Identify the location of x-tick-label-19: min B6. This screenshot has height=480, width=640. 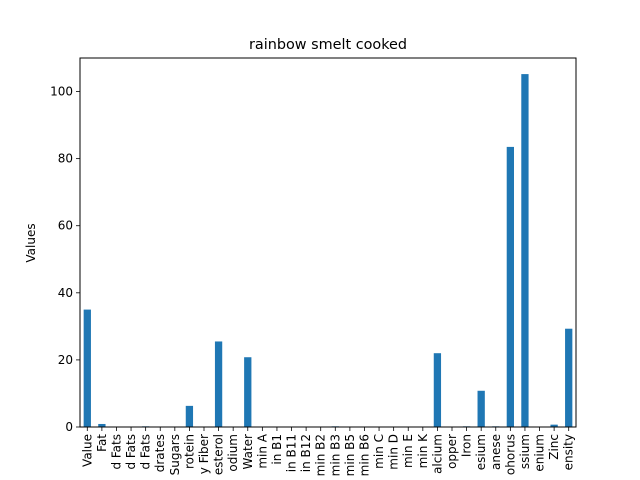
(364, 455).